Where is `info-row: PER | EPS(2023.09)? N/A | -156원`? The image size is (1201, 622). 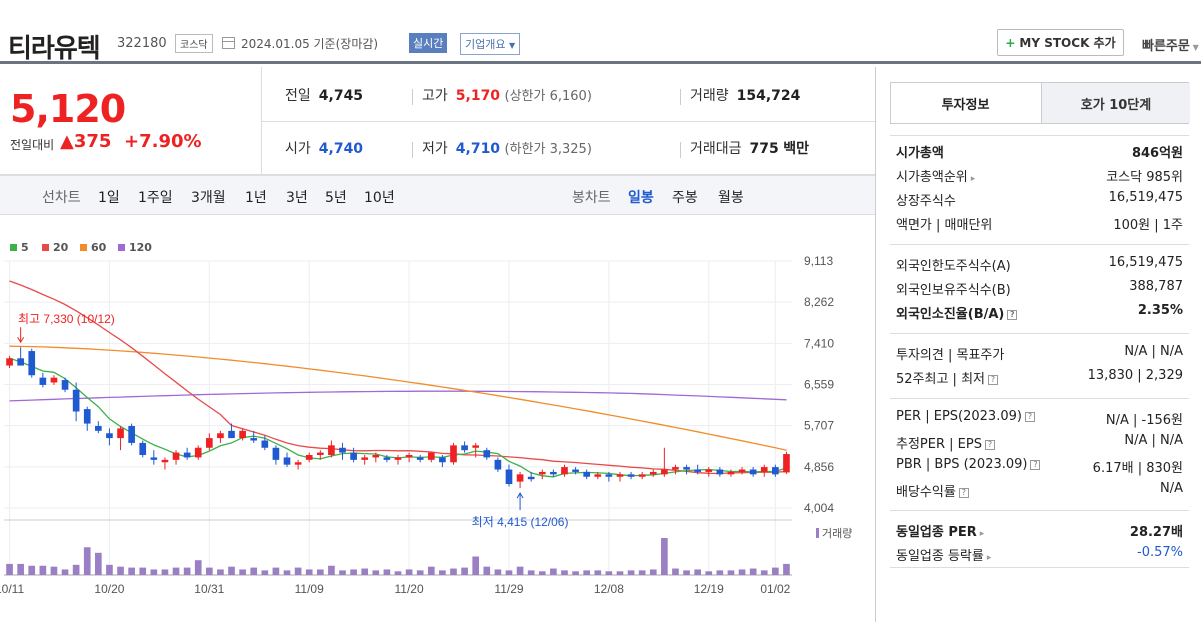
info-row: PER | EPS(2023.09)? N/A | -156원 is located at coordinates (1039, 417).